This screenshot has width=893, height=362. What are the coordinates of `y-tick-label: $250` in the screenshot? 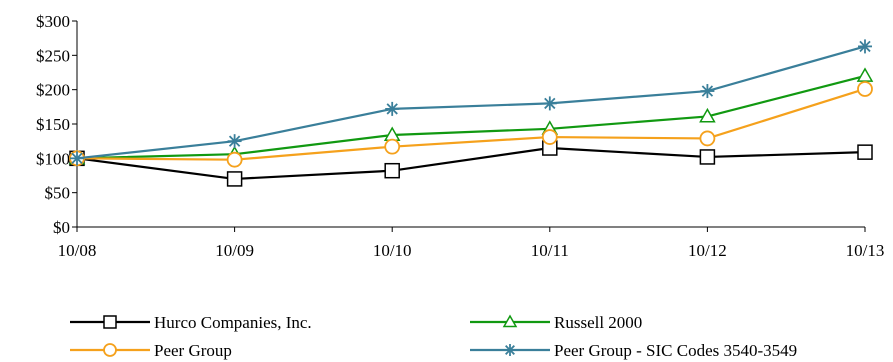 It's located at (53, 55).